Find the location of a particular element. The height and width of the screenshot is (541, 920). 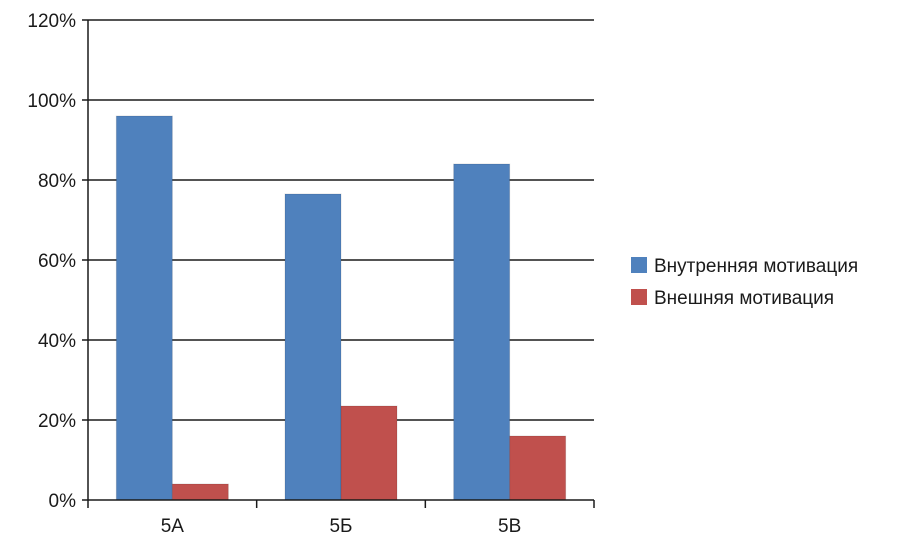

y-tick-label: 100% is located at coordinates (51, 101).